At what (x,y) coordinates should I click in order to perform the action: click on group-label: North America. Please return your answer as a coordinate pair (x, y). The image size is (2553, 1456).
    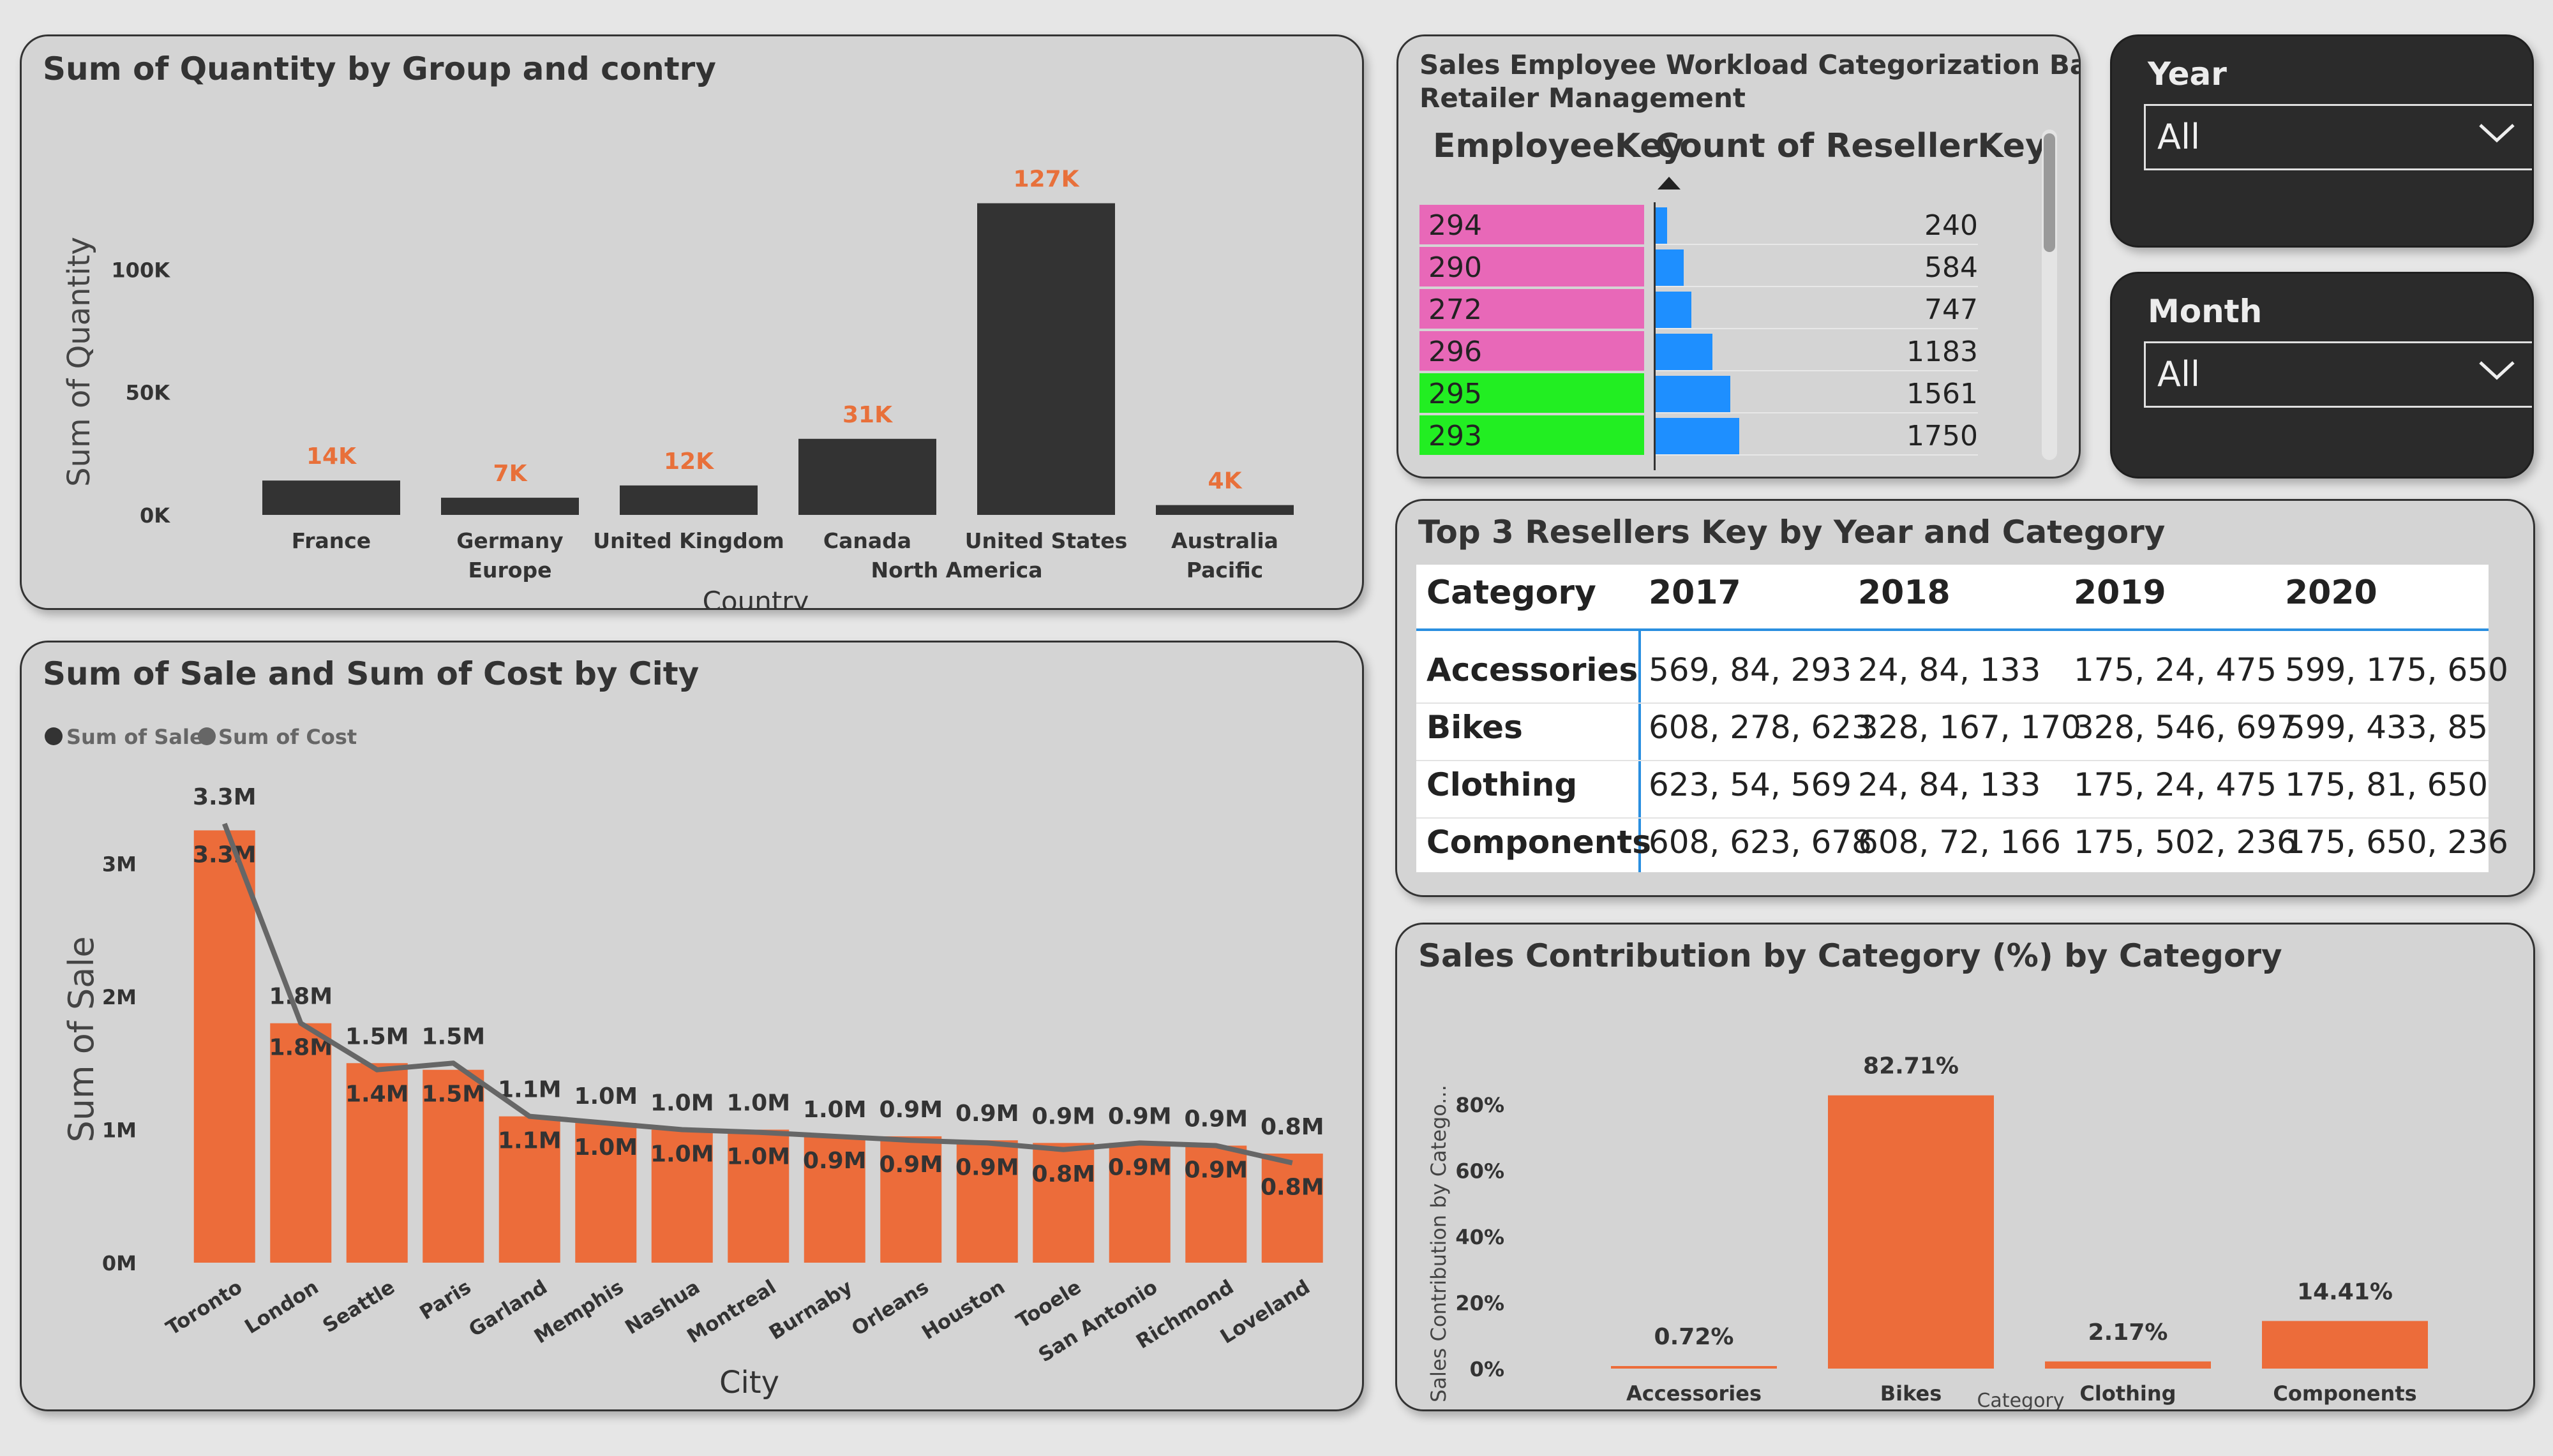
    Looking at the image, I should click on (956, 570).